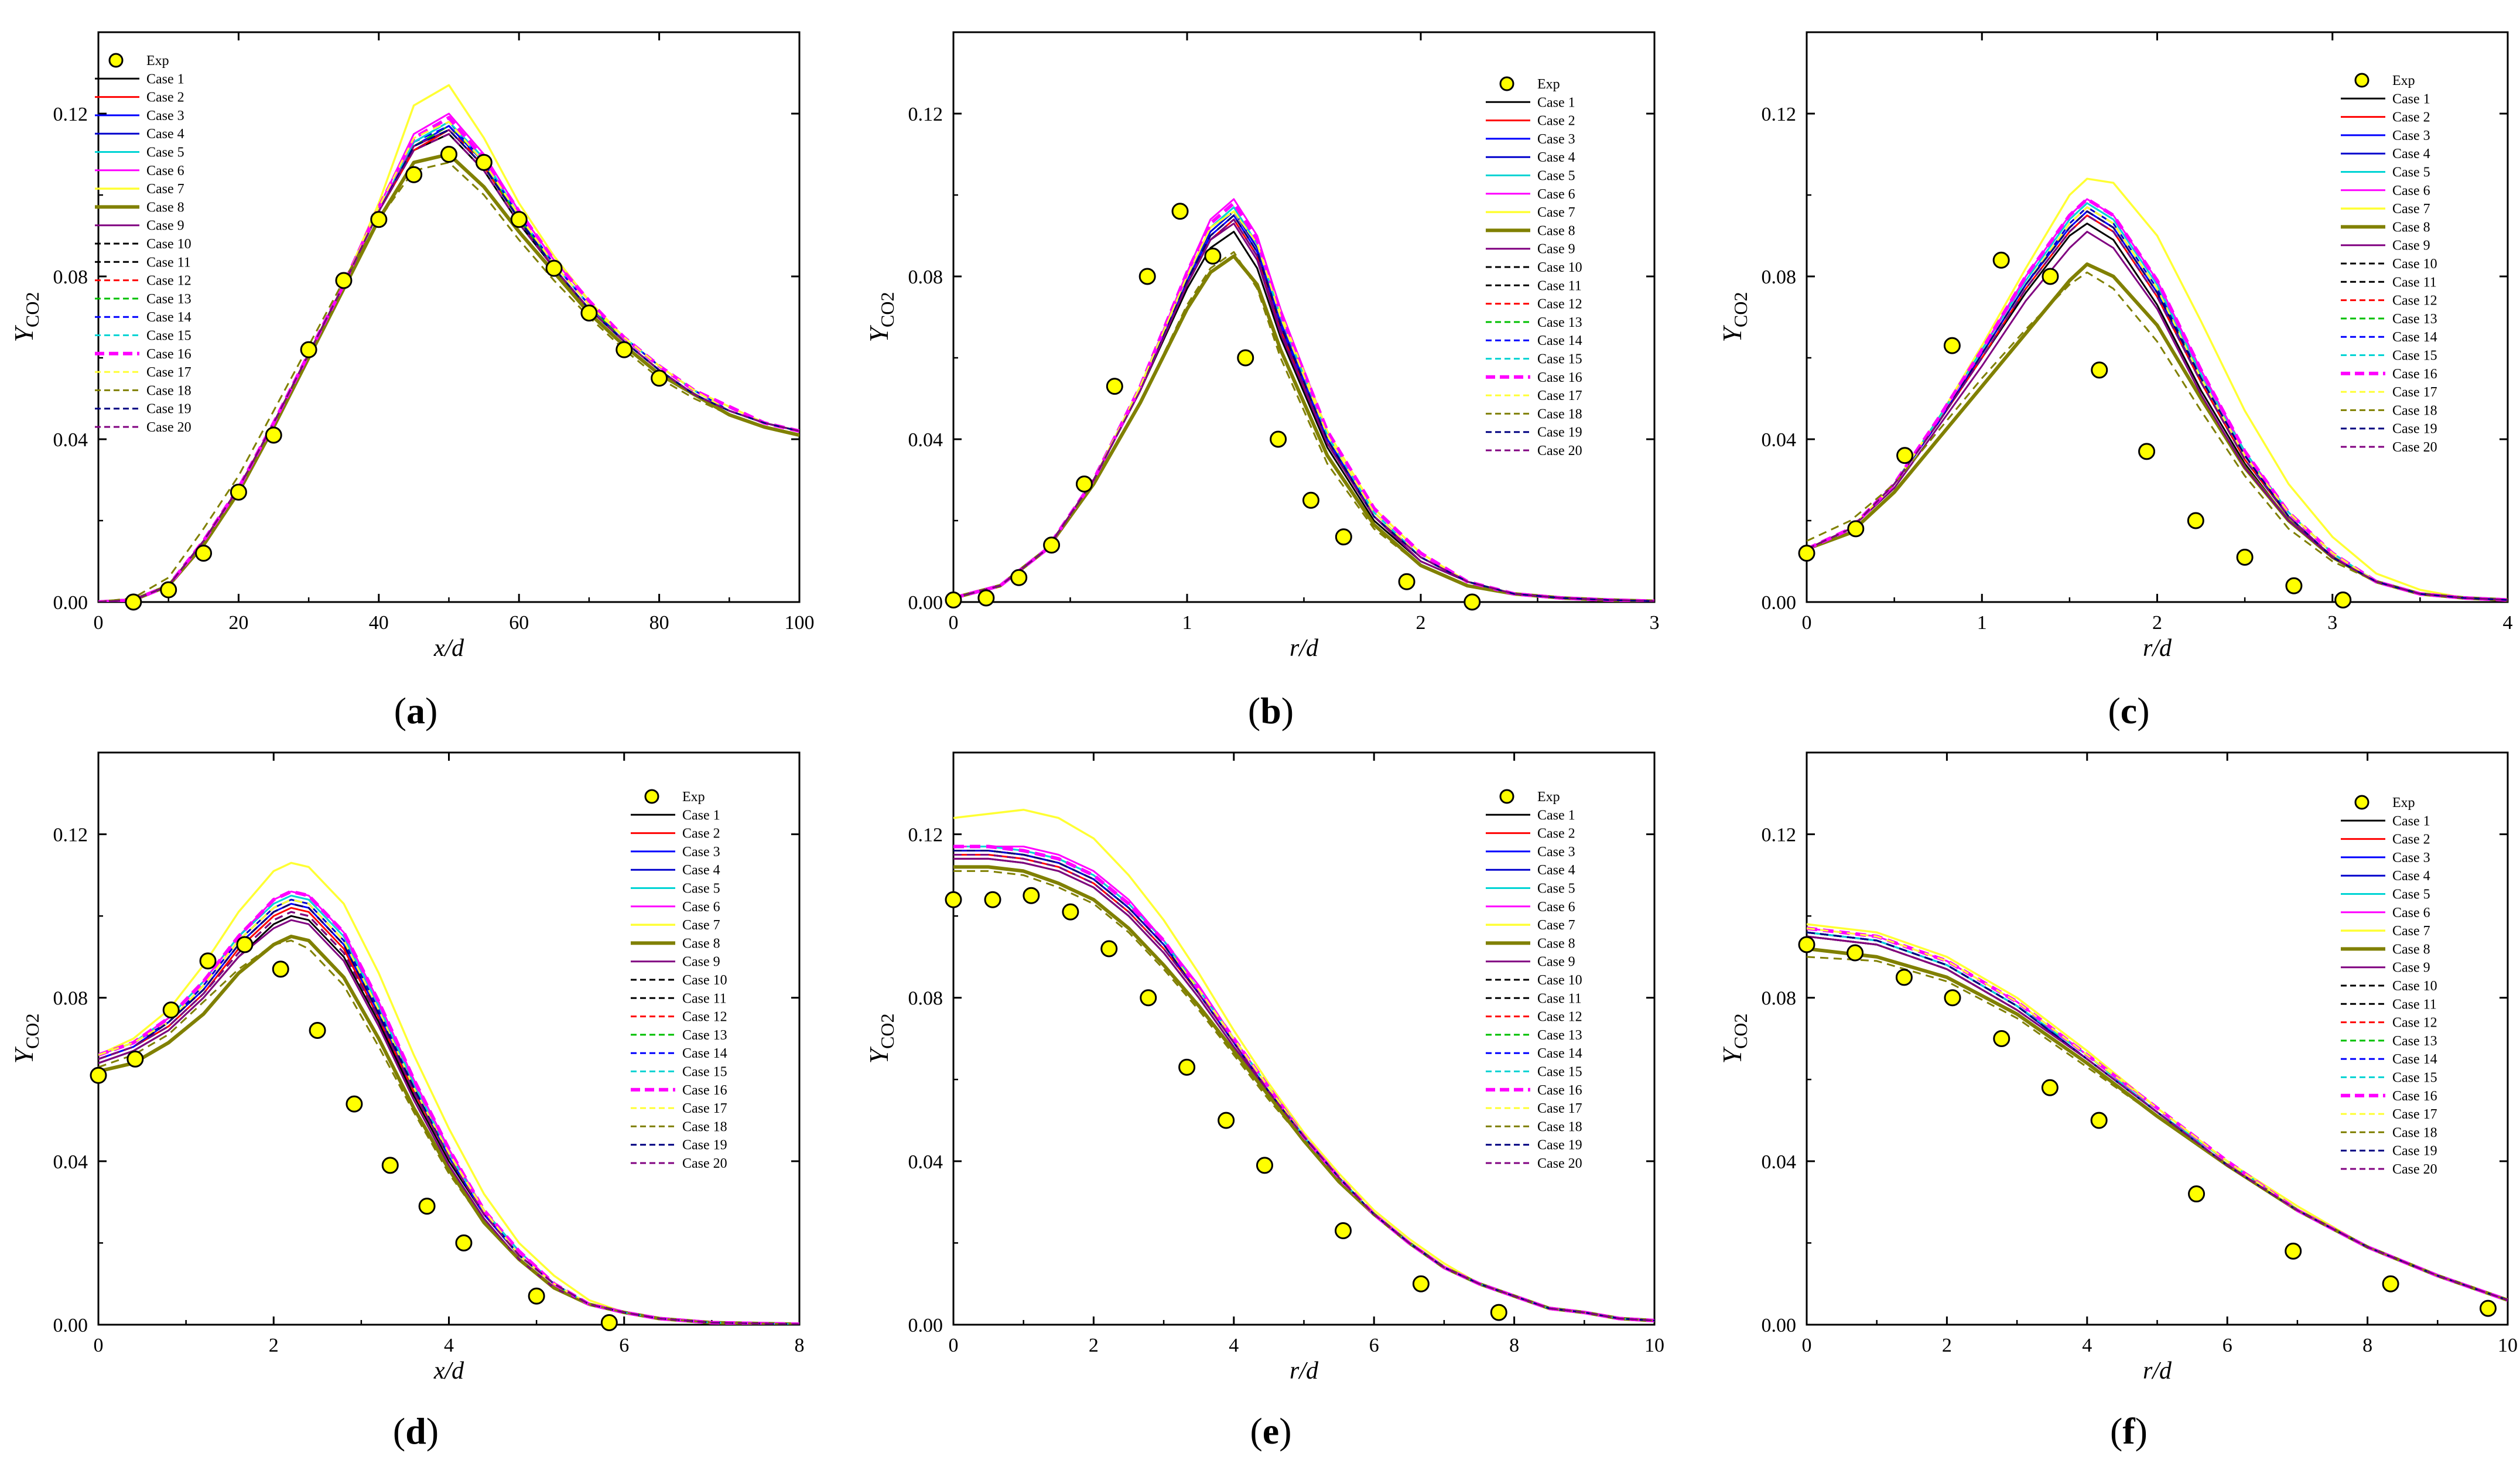 The height and width of the screenshot is (1467, 2520). Describe the element at coordinates (1654, 1346) in the screenshot. I see `x-tick-label: 10` at that location.